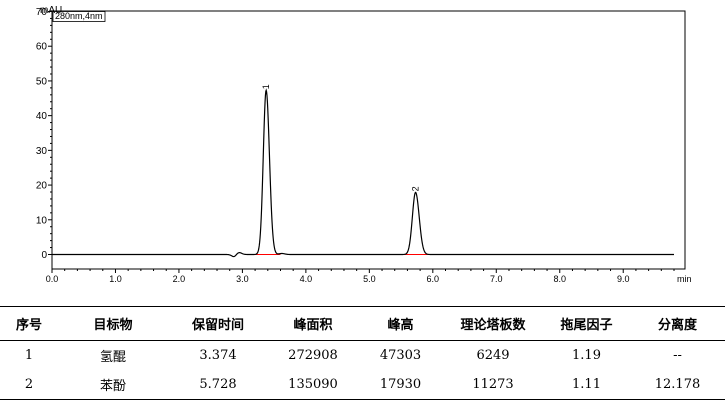 This screenshot has height=409, width=725. I want to click on cell-resolution: --, so click(677, 355).